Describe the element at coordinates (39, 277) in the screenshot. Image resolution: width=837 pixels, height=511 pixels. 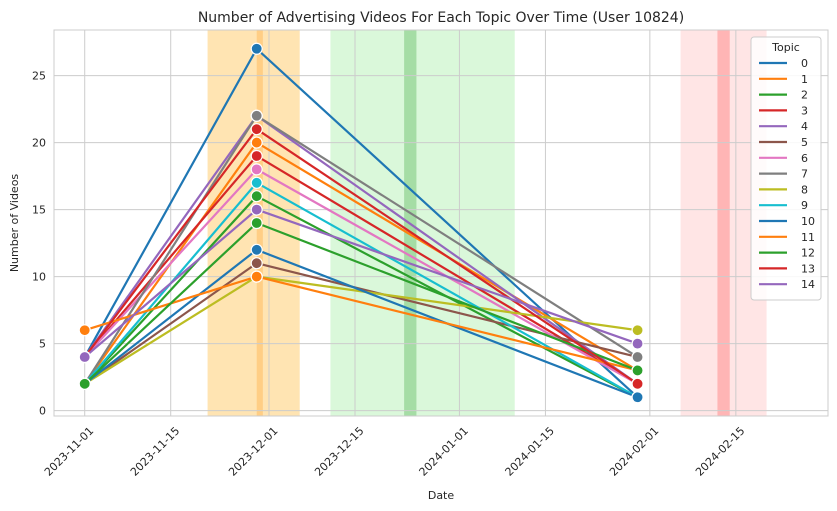
I see `y-tick-label: 10` at that location.